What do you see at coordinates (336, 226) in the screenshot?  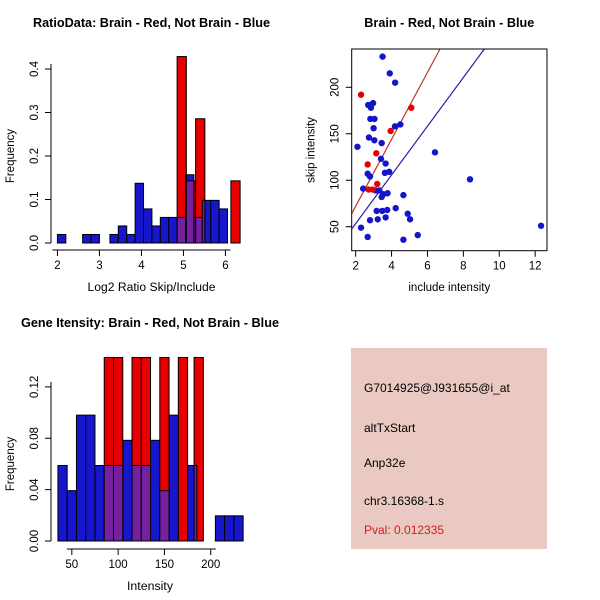 I see `y-tick-label: 50` at bounding box center [336, 226].